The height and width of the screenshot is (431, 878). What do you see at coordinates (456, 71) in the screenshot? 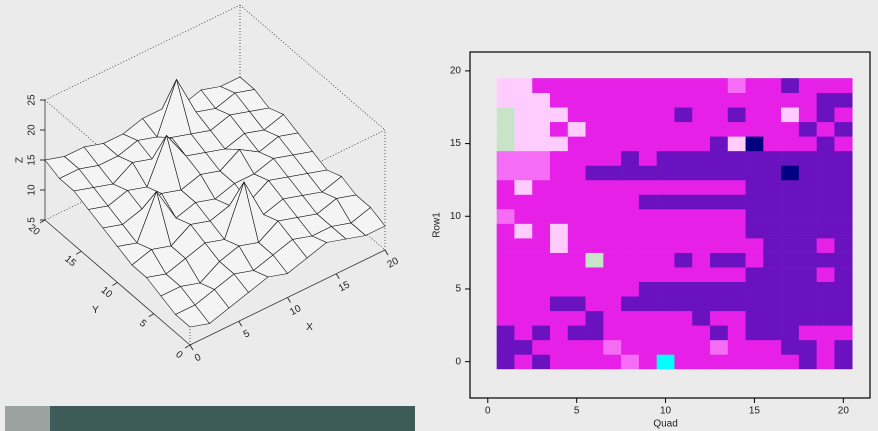
I see `y-tick-label: 20` at bounding box center [456, 71].